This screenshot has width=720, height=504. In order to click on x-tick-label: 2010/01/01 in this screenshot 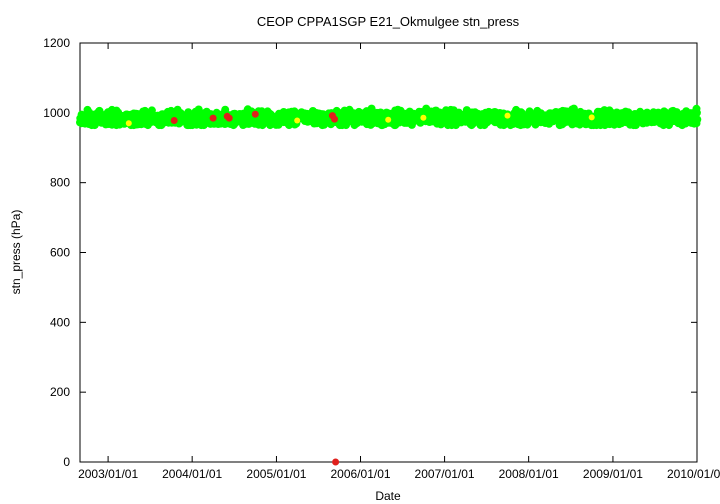, I will do `click(693, 474)`.